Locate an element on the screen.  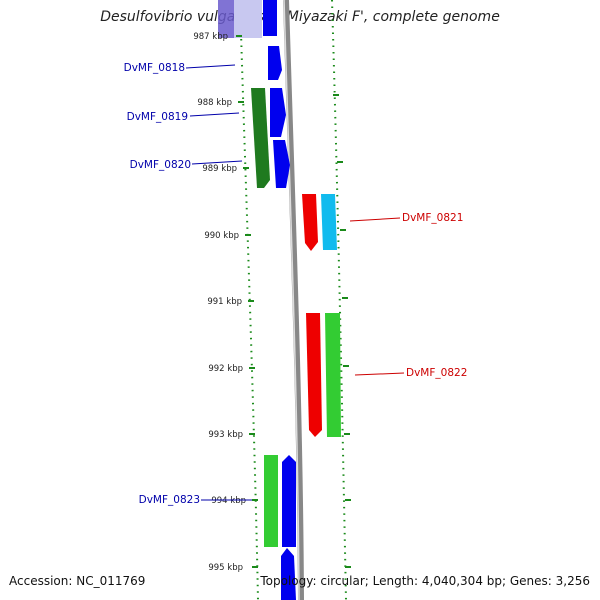
gene-label-dvmf-0821: DvMF_0821 is located at coordinates (432, 218).